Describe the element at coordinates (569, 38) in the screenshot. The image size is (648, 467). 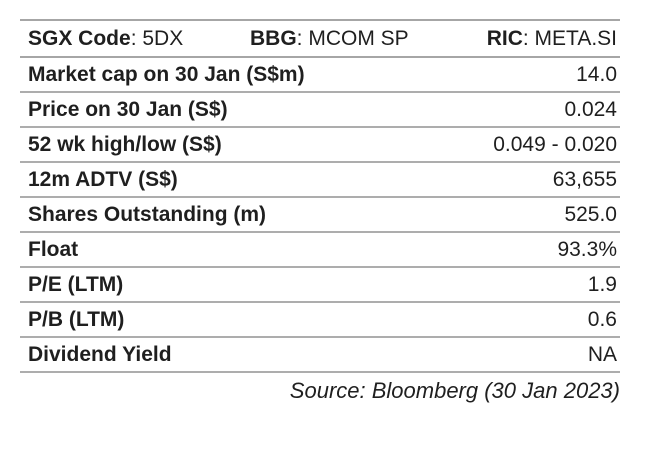
I see `ric-code-value: : META.SI` at that location.